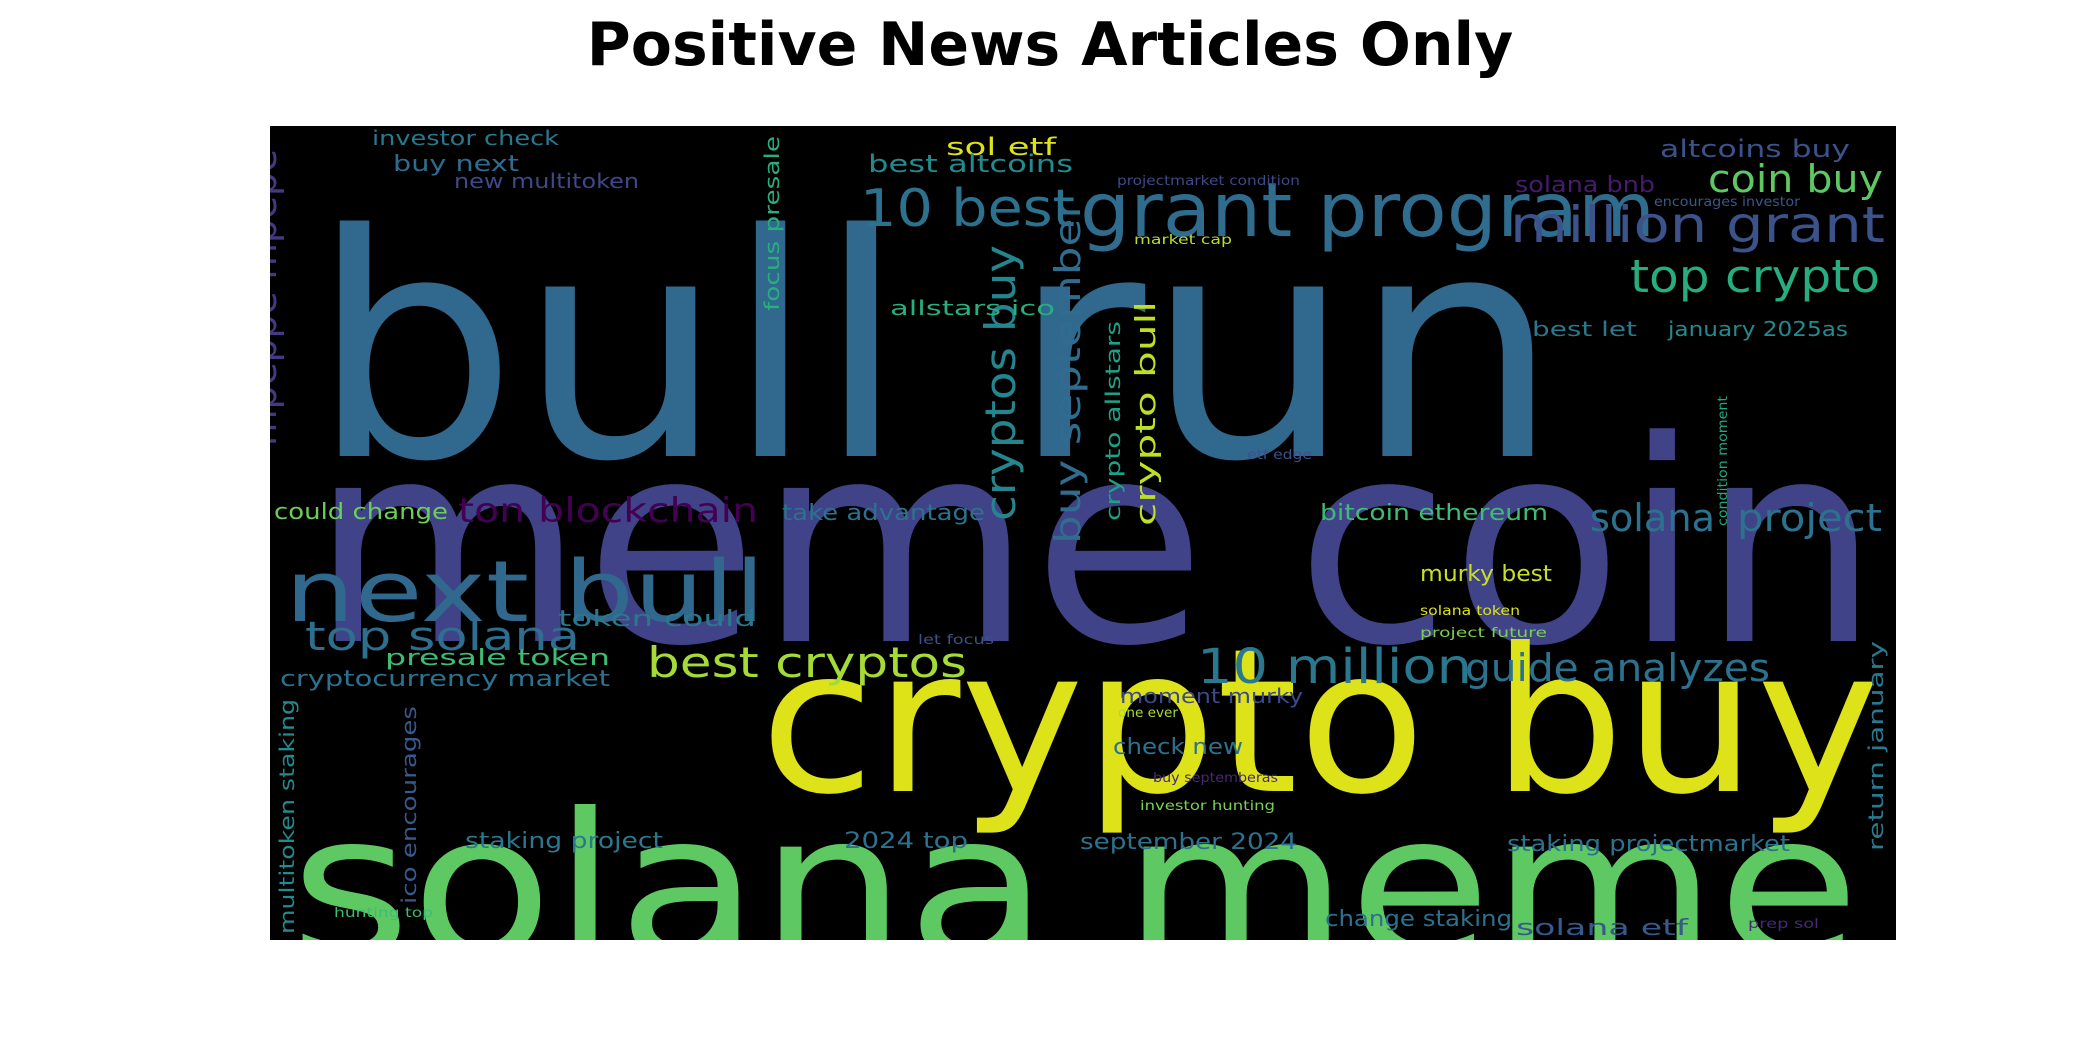  Describe the element at coordinates (1148, 713) in the screenshot. I see `word-cloud-term: one ever` at that location.